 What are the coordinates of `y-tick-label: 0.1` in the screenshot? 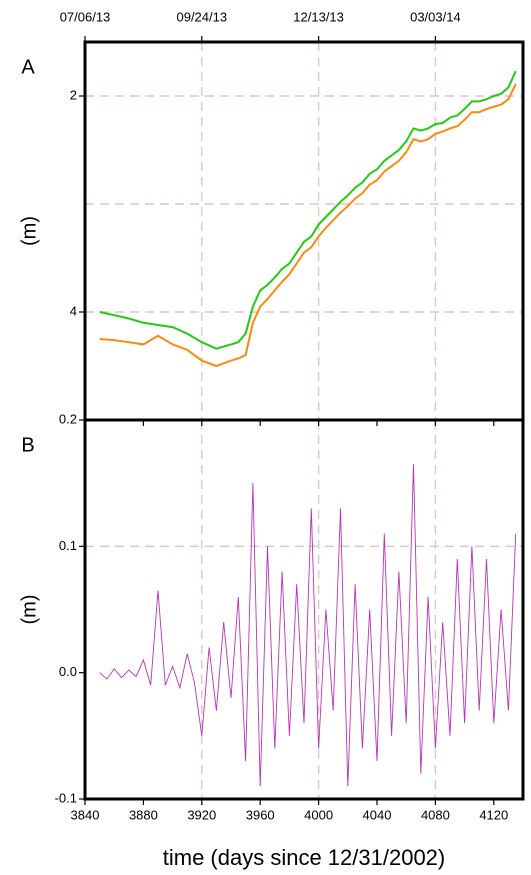 It's located at (68, 545).